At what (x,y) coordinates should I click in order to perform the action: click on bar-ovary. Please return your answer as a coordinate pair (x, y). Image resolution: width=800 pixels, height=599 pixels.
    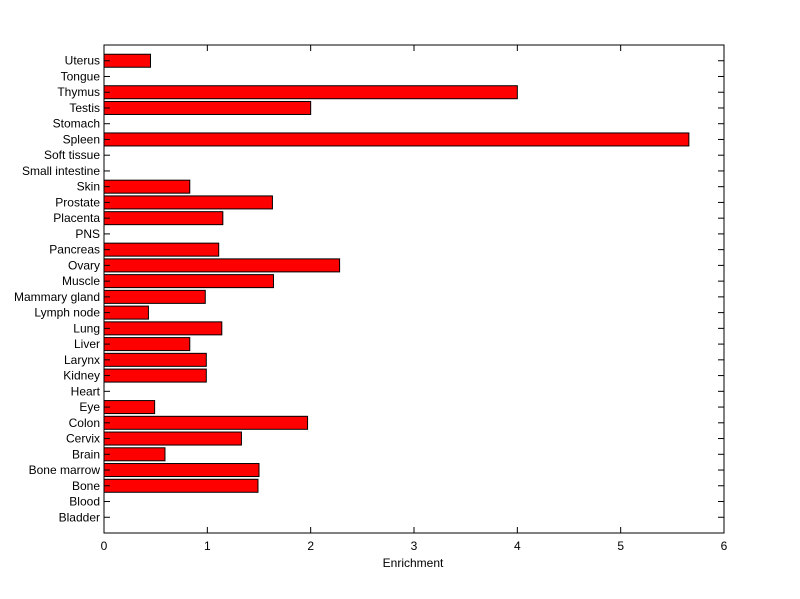
    Looking at the image, I should click on (222, 265).